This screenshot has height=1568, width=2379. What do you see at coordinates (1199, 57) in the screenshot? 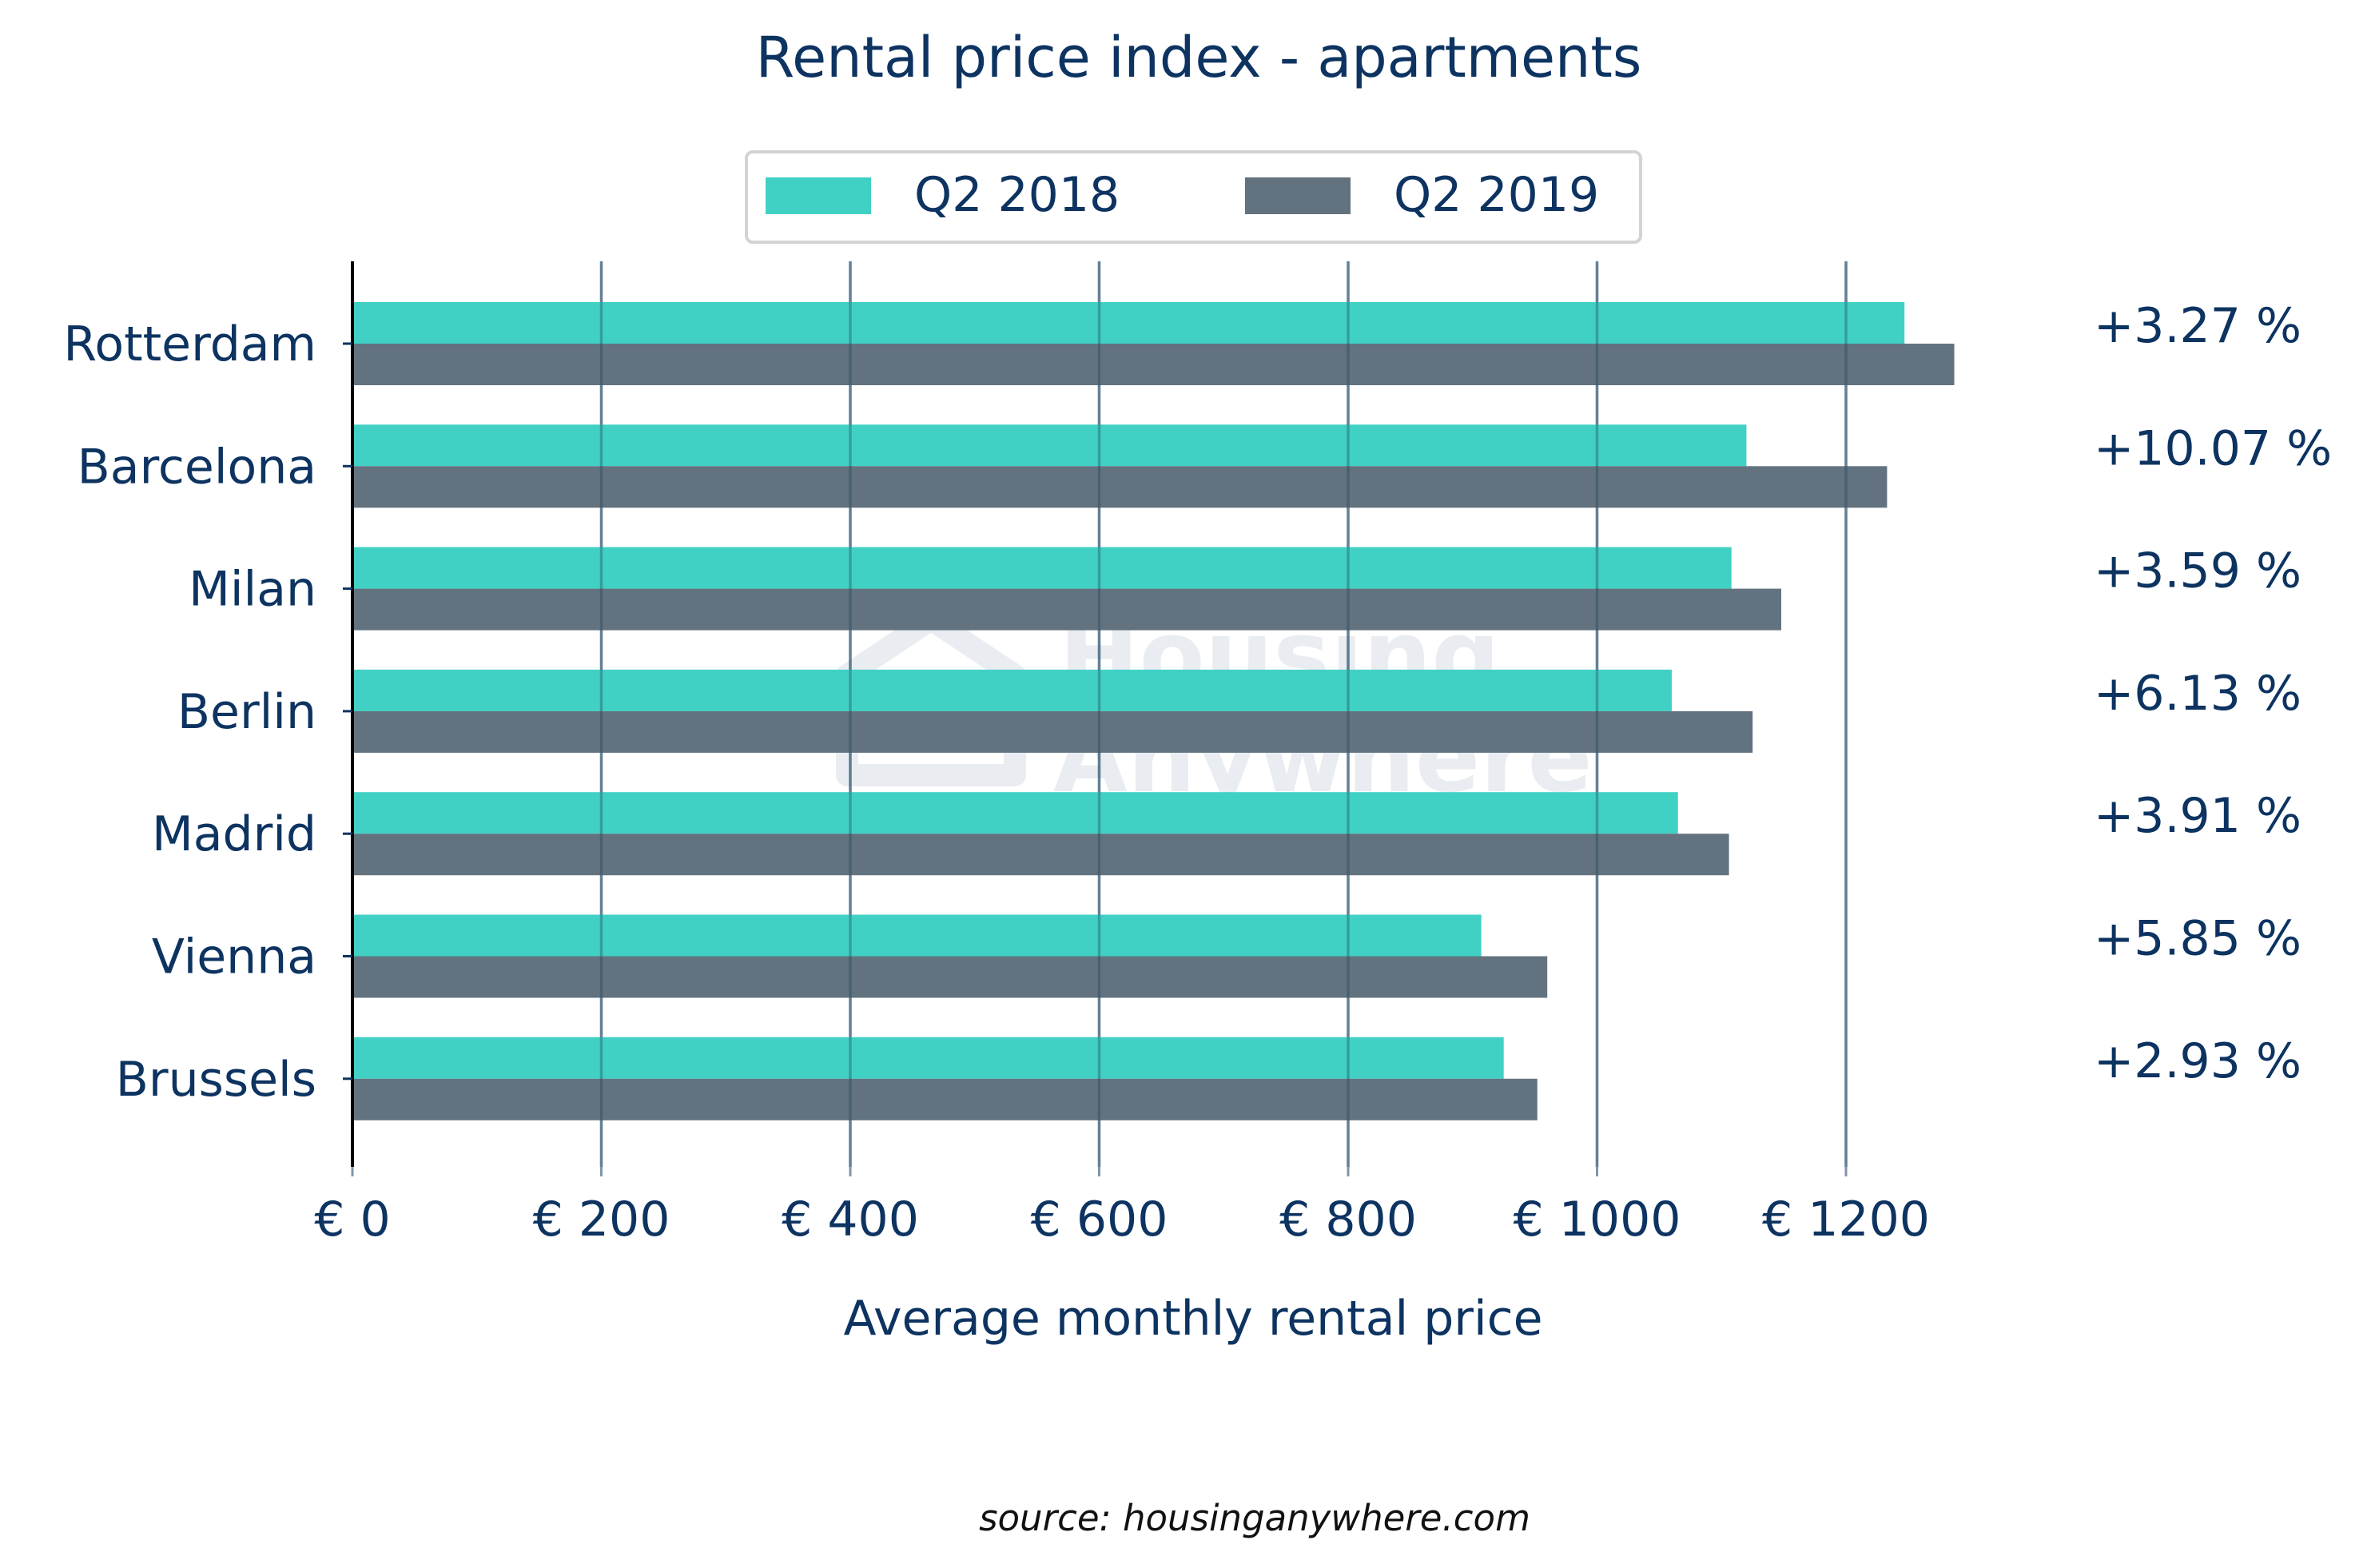
I see `chart-title: Rental price index - apartments` at bounding box center [1199, 57].